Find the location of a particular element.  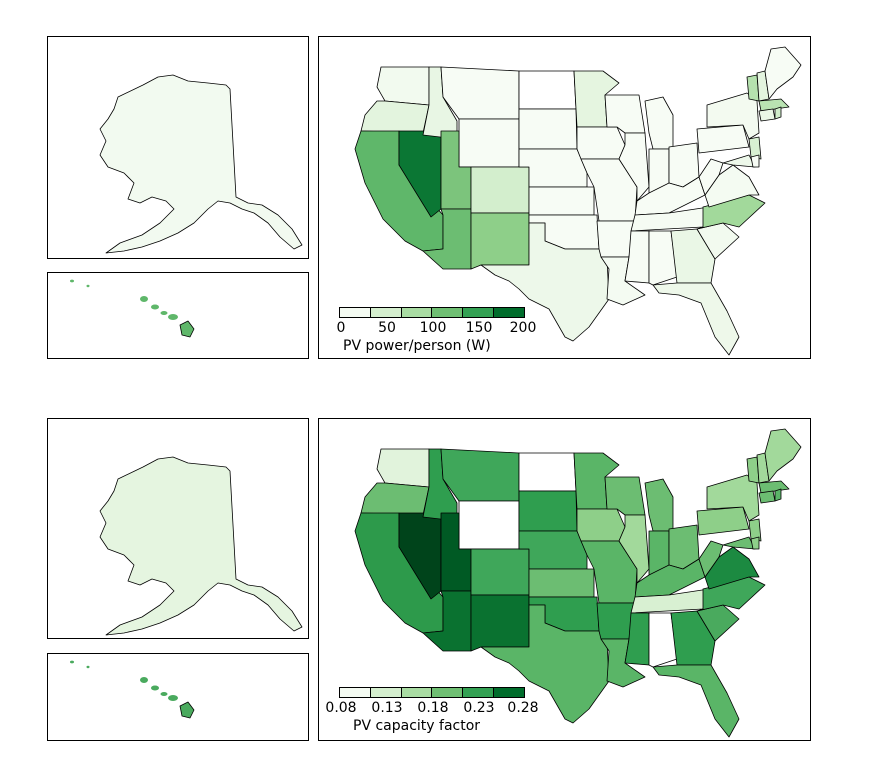

colorbar-tick: 50 is located at coordinates (387, 328).